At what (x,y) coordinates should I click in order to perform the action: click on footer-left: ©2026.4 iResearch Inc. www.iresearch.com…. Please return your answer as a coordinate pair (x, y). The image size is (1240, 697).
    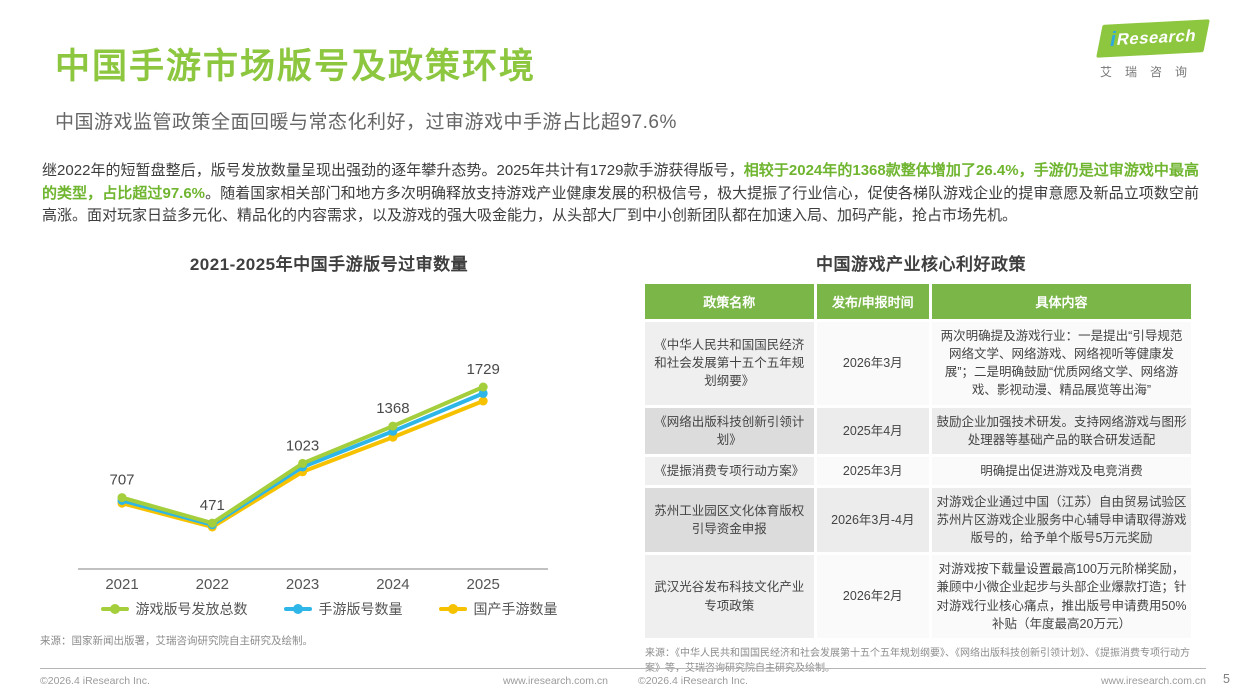
    Looking at the image, I should click on (324, 681).